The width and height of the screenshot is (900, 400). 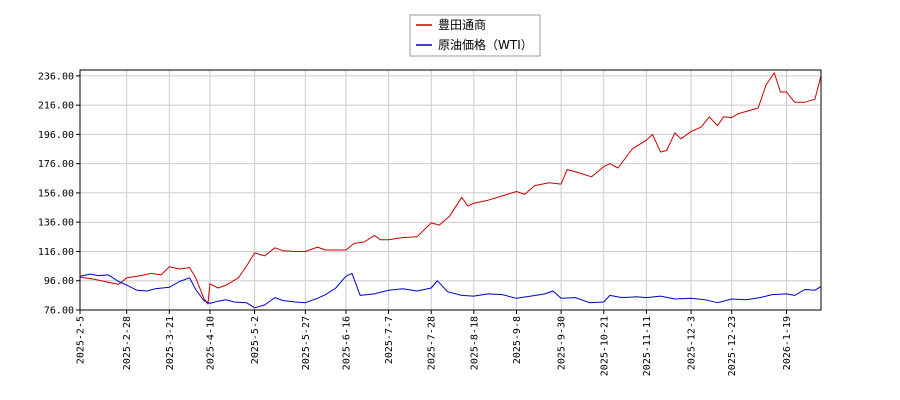 What do you see at coordinates (56, 193) in the screenshot?
I see `y-tick-label: 156.00` at bounding box center [56, 193].